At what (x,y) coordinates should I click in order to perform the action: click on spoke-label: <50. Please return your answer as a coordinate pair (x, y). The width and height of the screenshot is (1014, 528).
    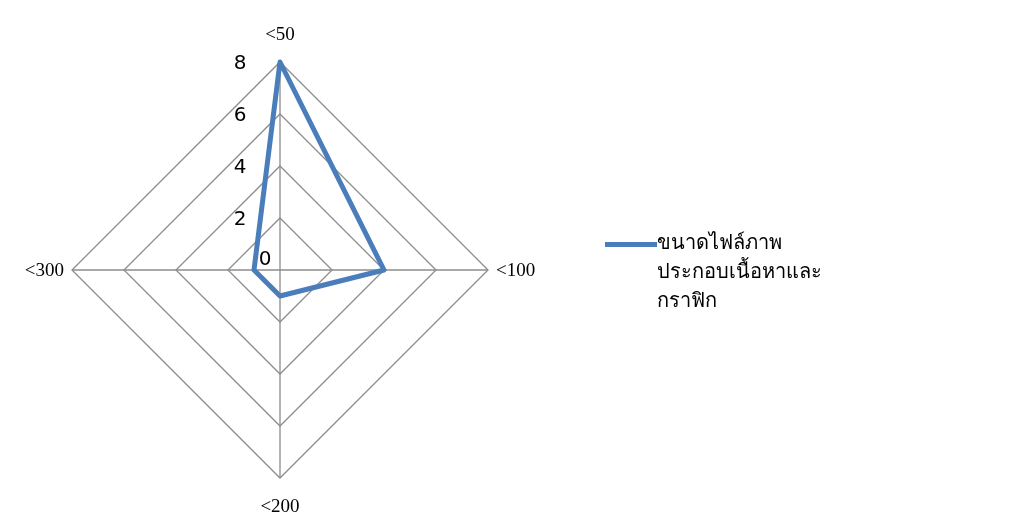
    Looking at the image, I should click on (280, 33).